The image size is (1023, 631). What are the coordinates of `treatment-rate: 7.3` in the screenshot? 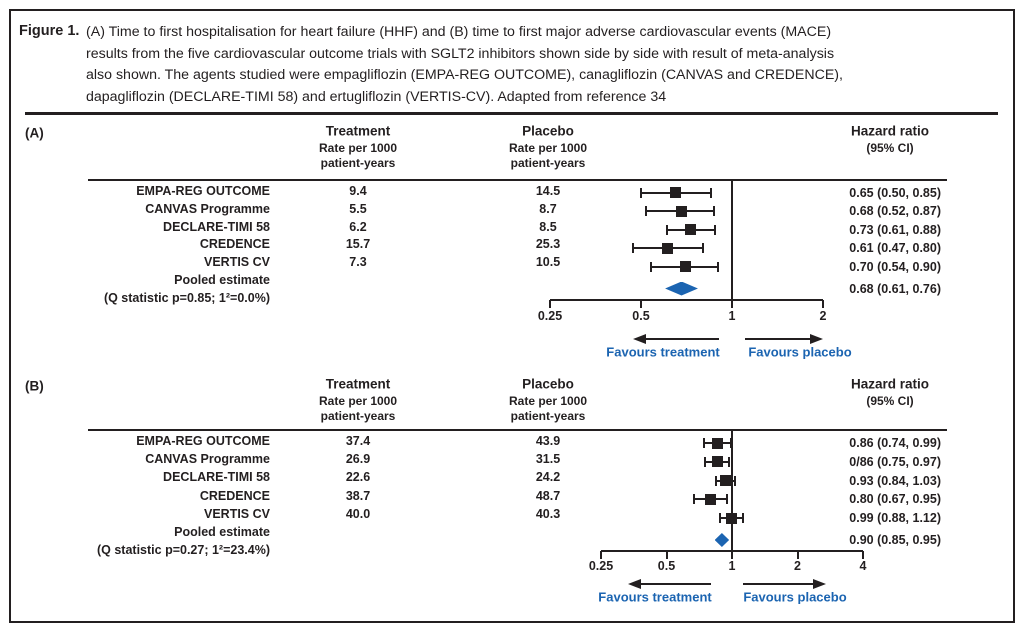 It's located at (358, 261).